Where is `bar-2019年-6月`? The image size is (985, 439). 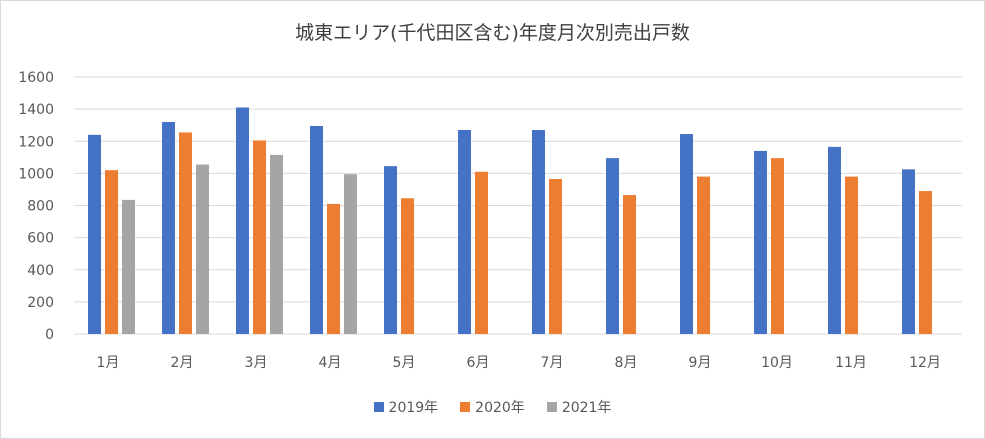
bar-2019年-6月 is located at coordinates (464, 232).